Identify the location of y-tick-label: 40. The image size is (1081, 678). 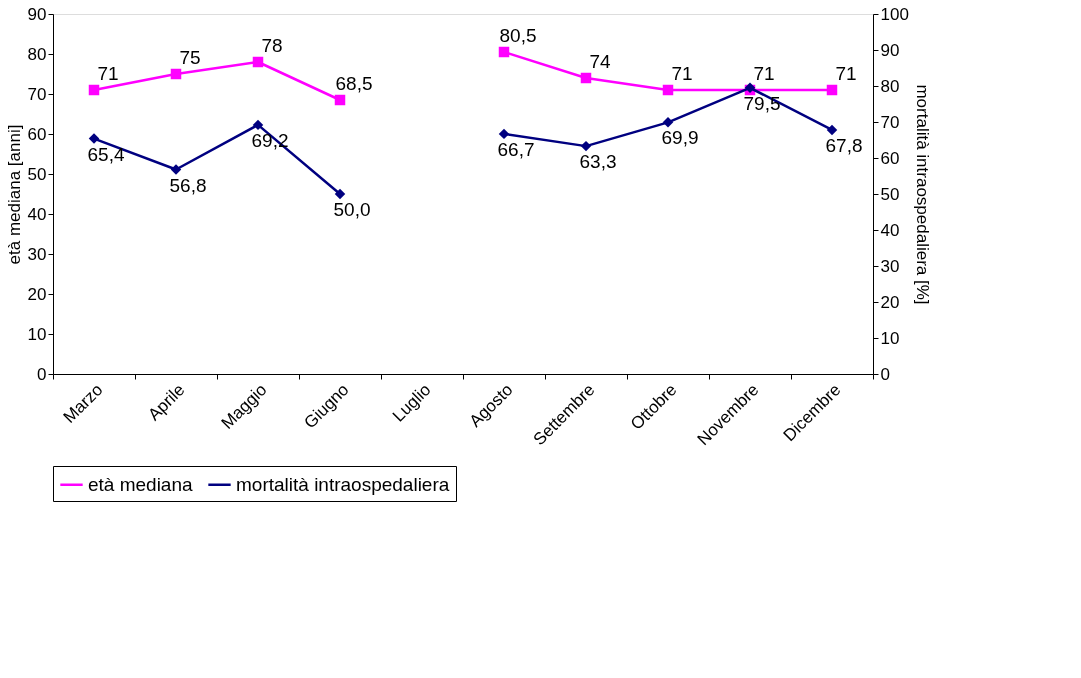
(37, 214).